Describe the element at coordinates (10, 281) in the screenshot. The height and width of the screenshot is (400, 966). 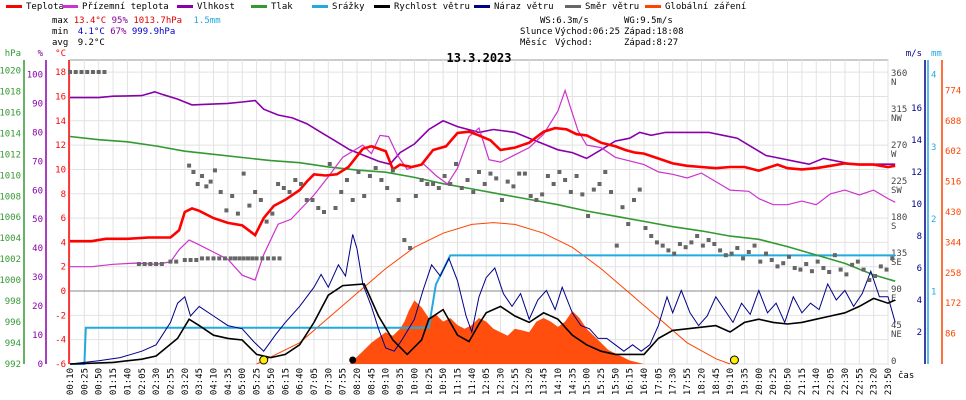
I see `hpa-axis-tick: 1000` at that location.